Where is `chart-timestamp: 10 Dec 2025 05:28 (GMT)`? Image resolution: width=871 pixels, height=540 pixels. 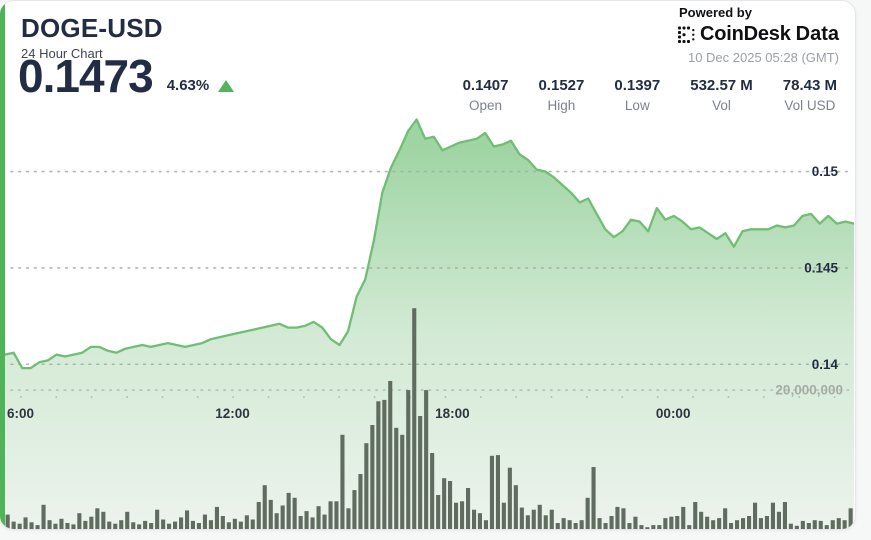
chart-timestamp: 10 Dec 2025 05:28 (GMT) is located at coordinates (763, 57).